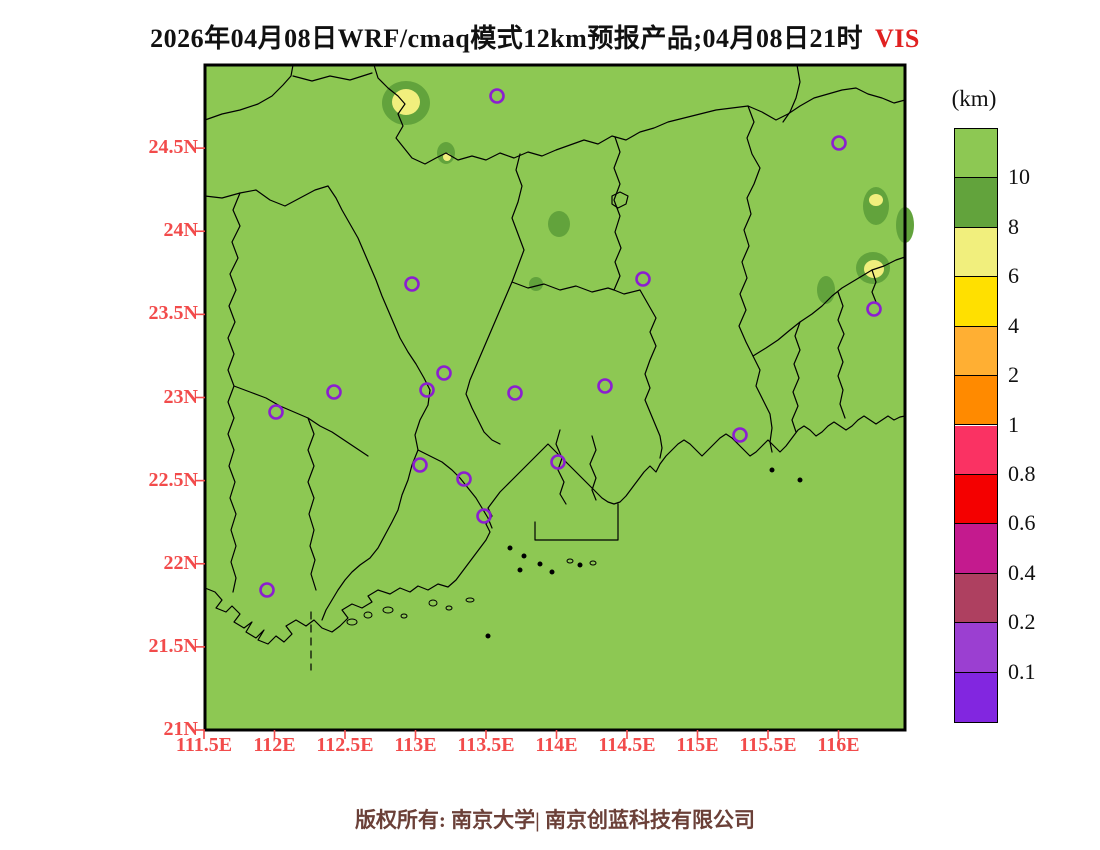 This screenshot has width=1100, height=850. Describe the element at coordinates (1022, 473) in the screenshot. I see `legend-tick-value: 0.8` at that location.